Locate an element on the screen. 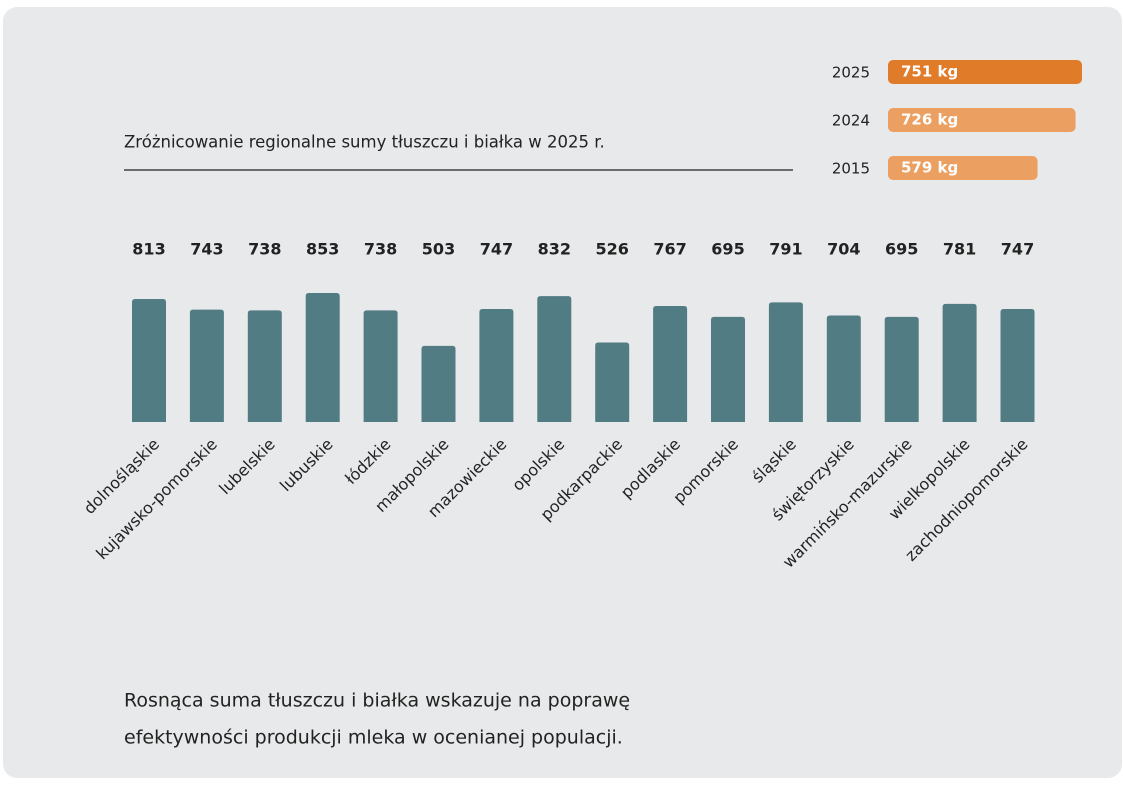  value-label: 743 is located at coordinates (206, 249).